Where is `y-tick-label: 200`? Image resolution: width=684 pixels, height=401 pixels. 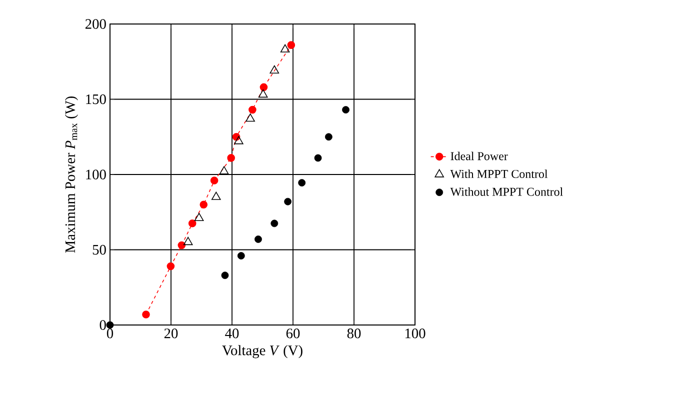 y-tick-label: 200 is located at coordinates (95, 24).